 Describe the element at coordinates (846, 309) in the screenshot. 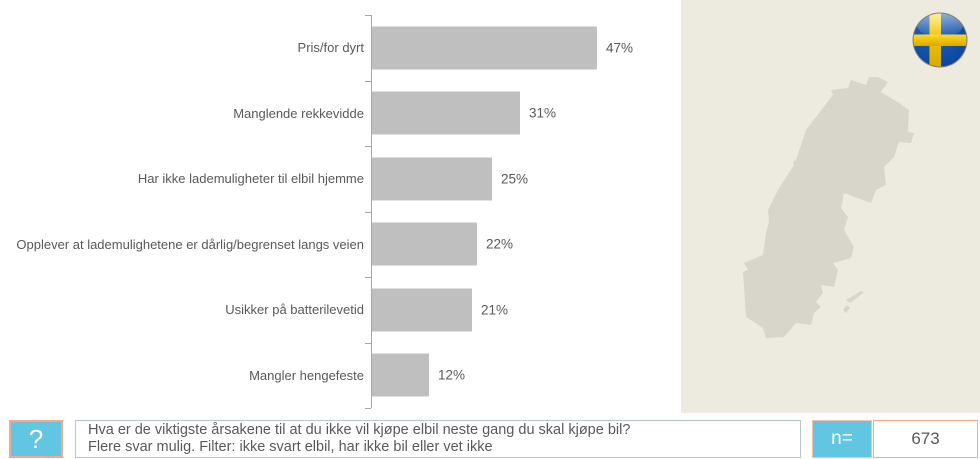

I see `oland-island` at that location.